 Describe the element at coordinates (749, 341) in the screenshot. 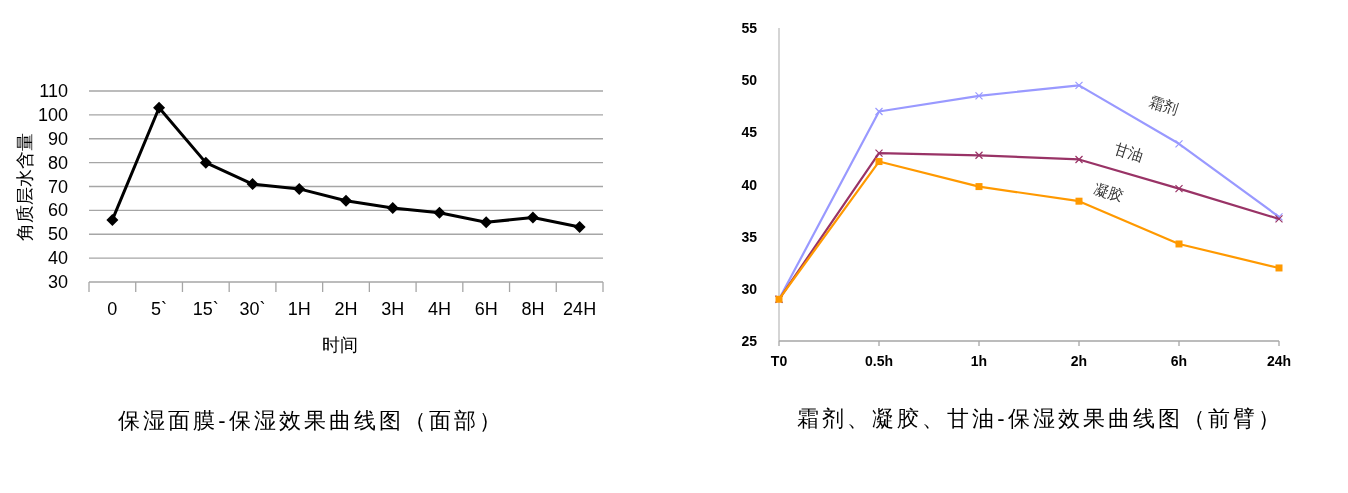

I see `y-tick: 25` at that location.